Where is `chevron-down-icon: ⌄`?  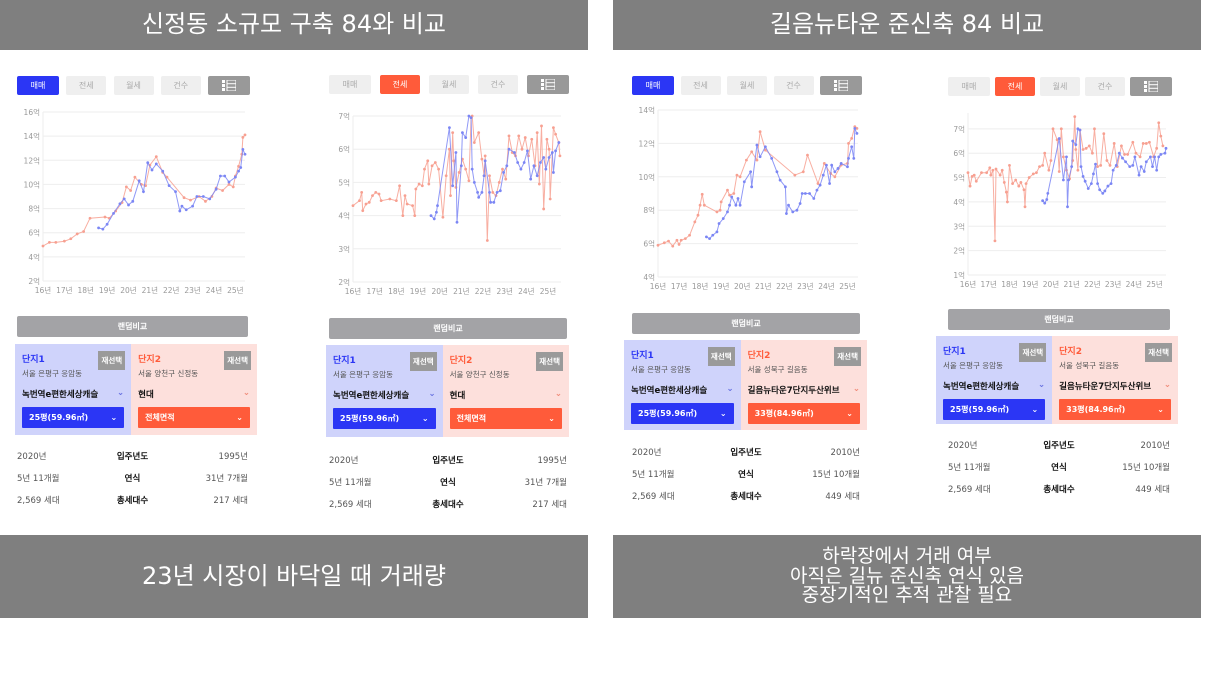
chevron-down-icon: ⌄ is located at coordinates (121, 393).